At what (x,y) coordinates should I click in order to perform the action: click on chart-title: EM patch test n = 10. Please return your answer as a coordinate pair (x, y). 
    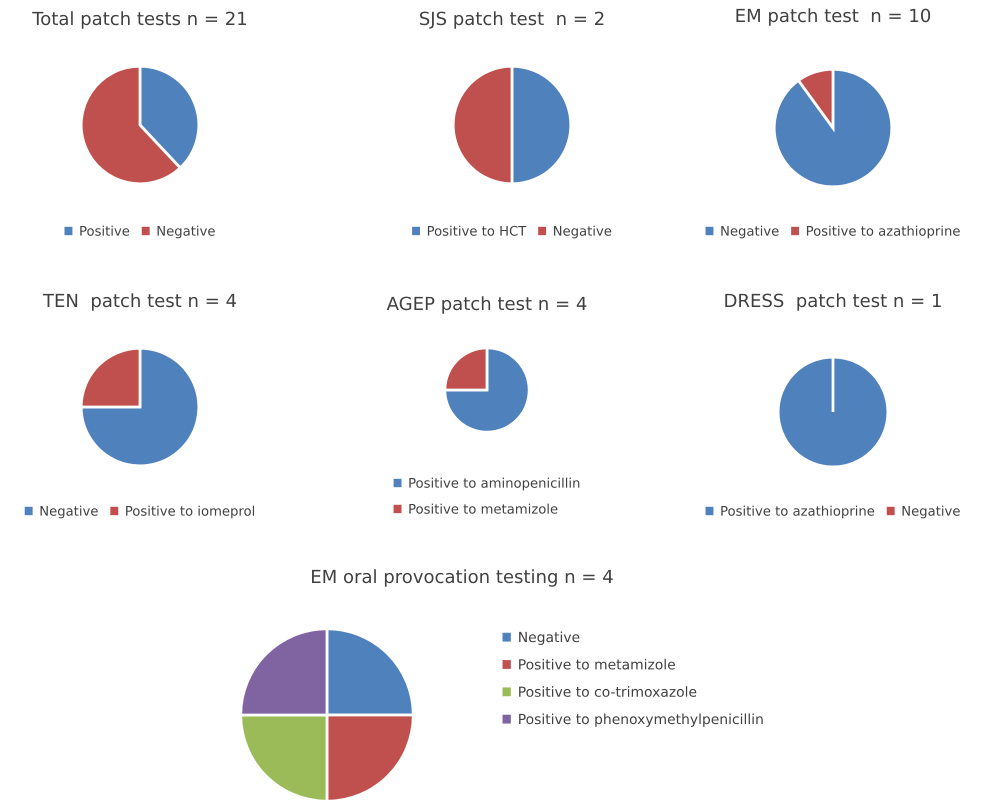
    Looking at the image, I should click on (833, 17).